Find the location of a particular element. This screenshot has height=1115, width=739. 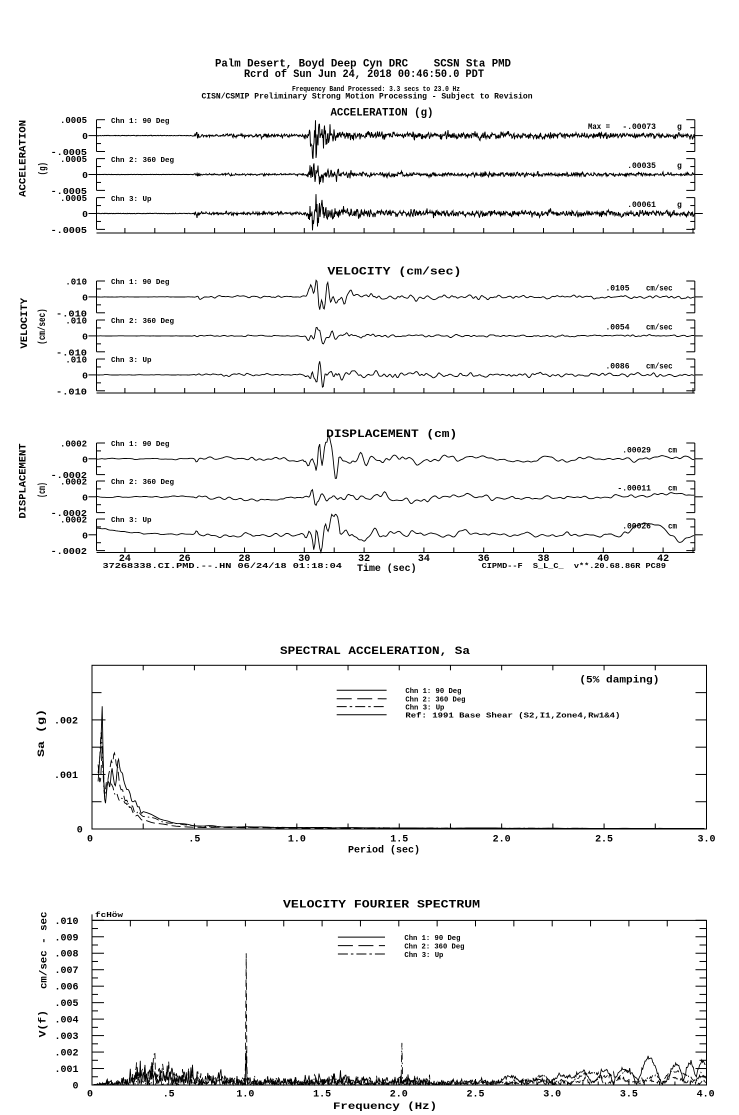

svg-text: .002 is located at coordinates (67, 1054).